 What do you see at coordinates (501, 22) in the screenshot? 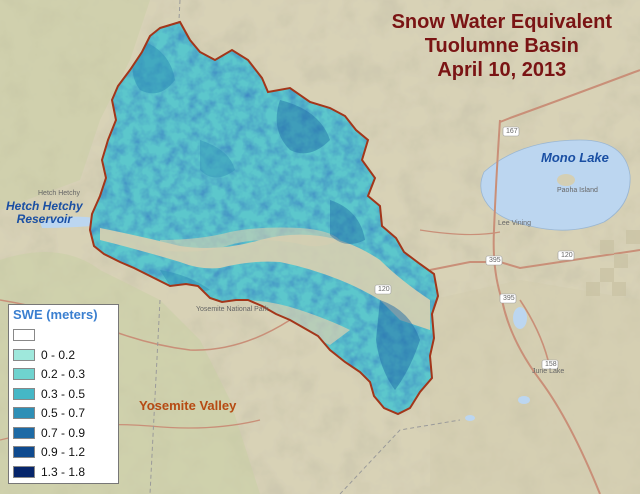
I see `title-line-1: Snow Water Equivalent` at bounding box center [501, 22].